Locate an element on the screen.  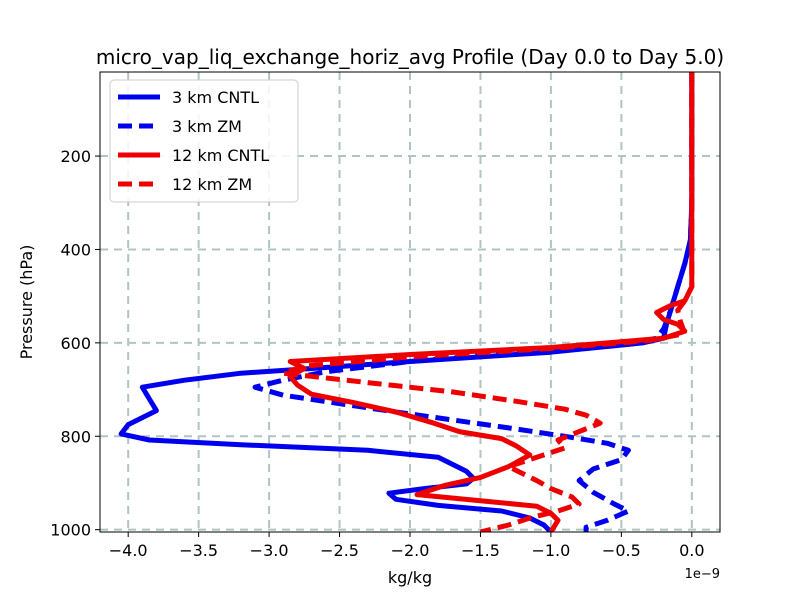
x-tick-label: −0.5 is located at coordinates (621, 550).